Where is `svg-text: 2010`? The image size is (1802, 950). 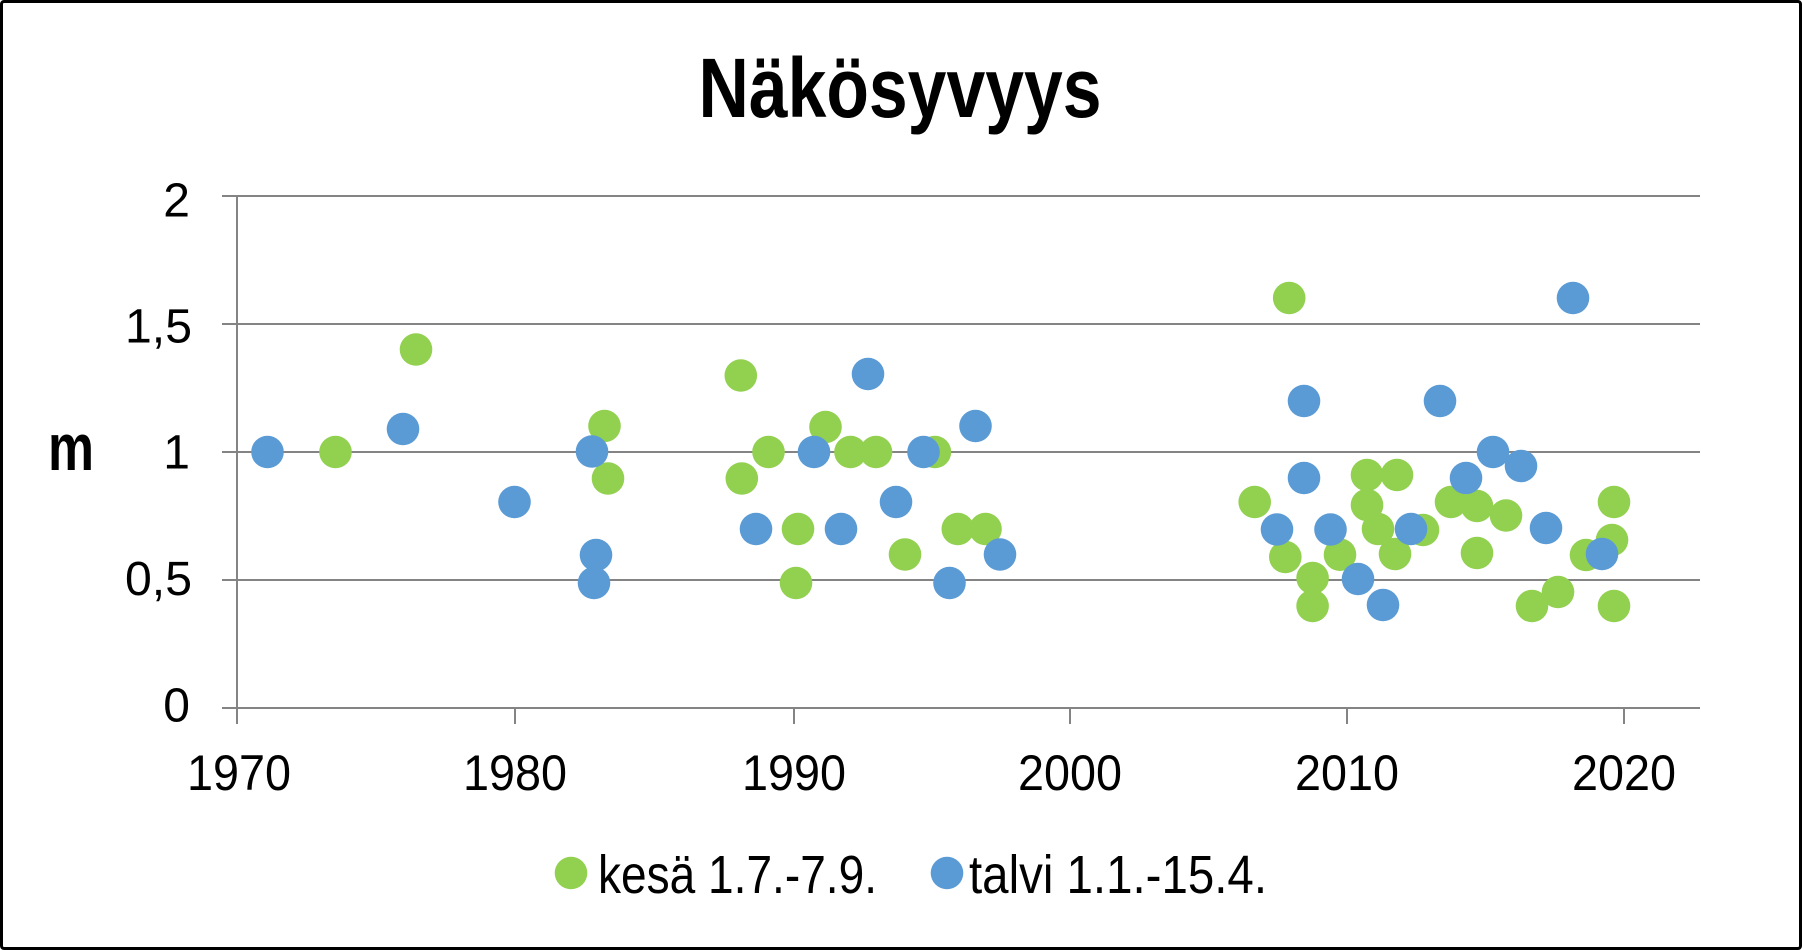 svg-text: 2010 is located at coordinates (1347, 773).